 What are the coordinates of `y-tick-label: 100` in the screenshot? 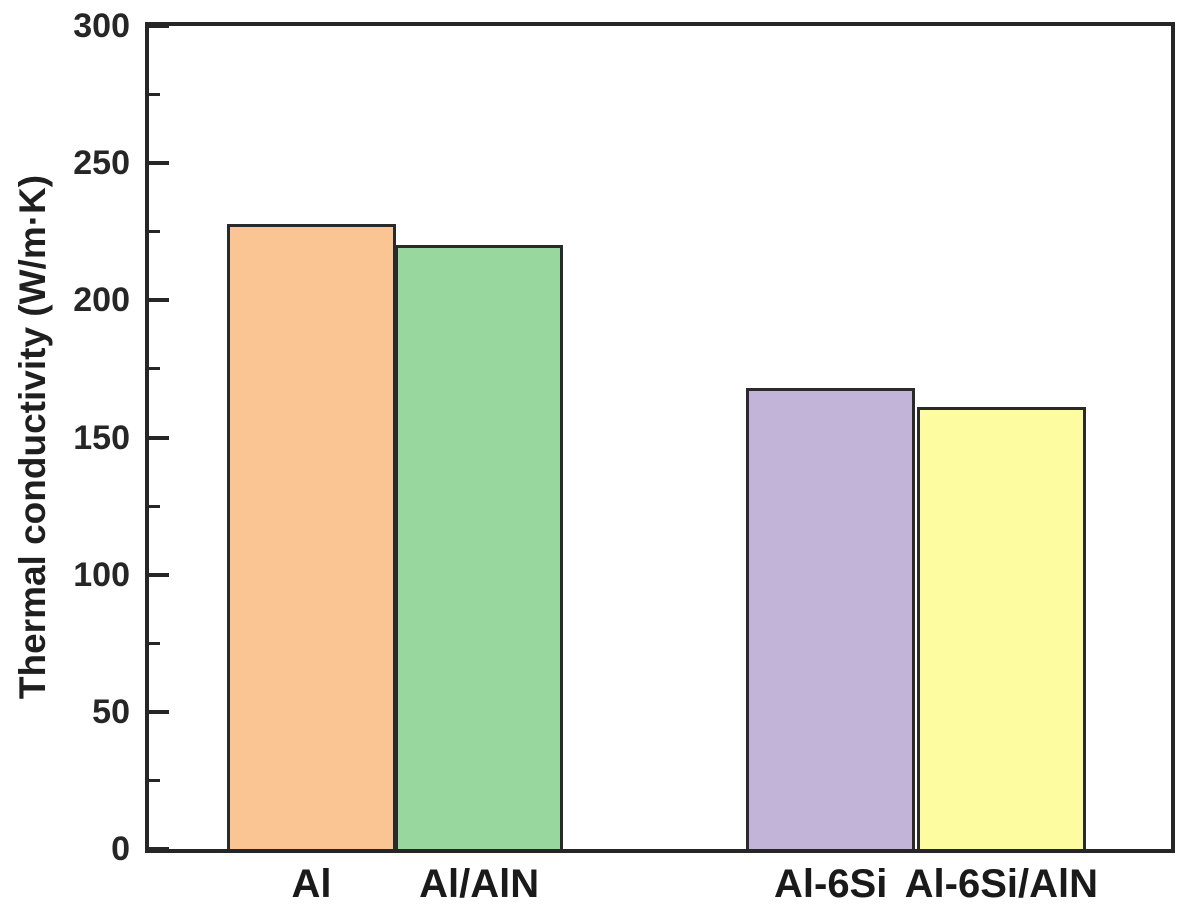 It's located at (101, 574).